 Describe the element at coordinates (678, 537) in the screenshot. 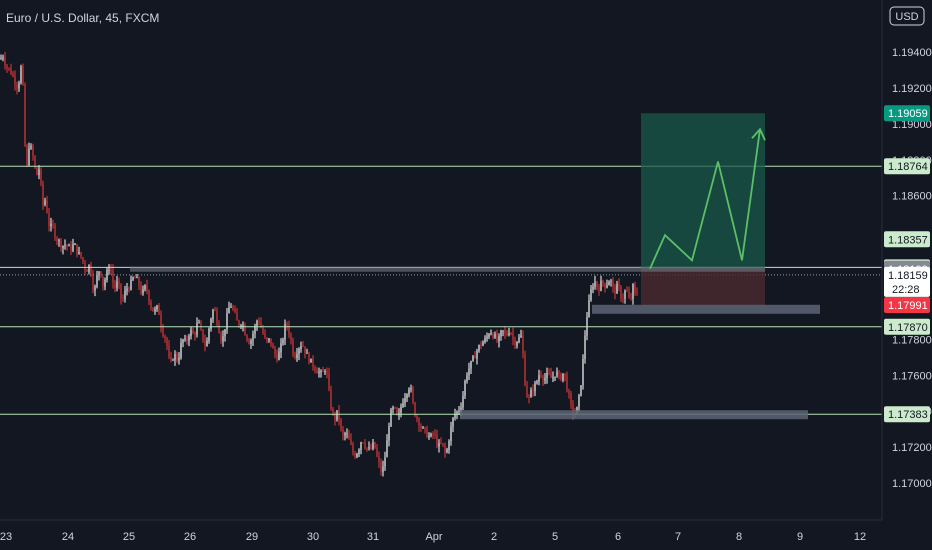

I see `time-tick-label: 7` at that location.